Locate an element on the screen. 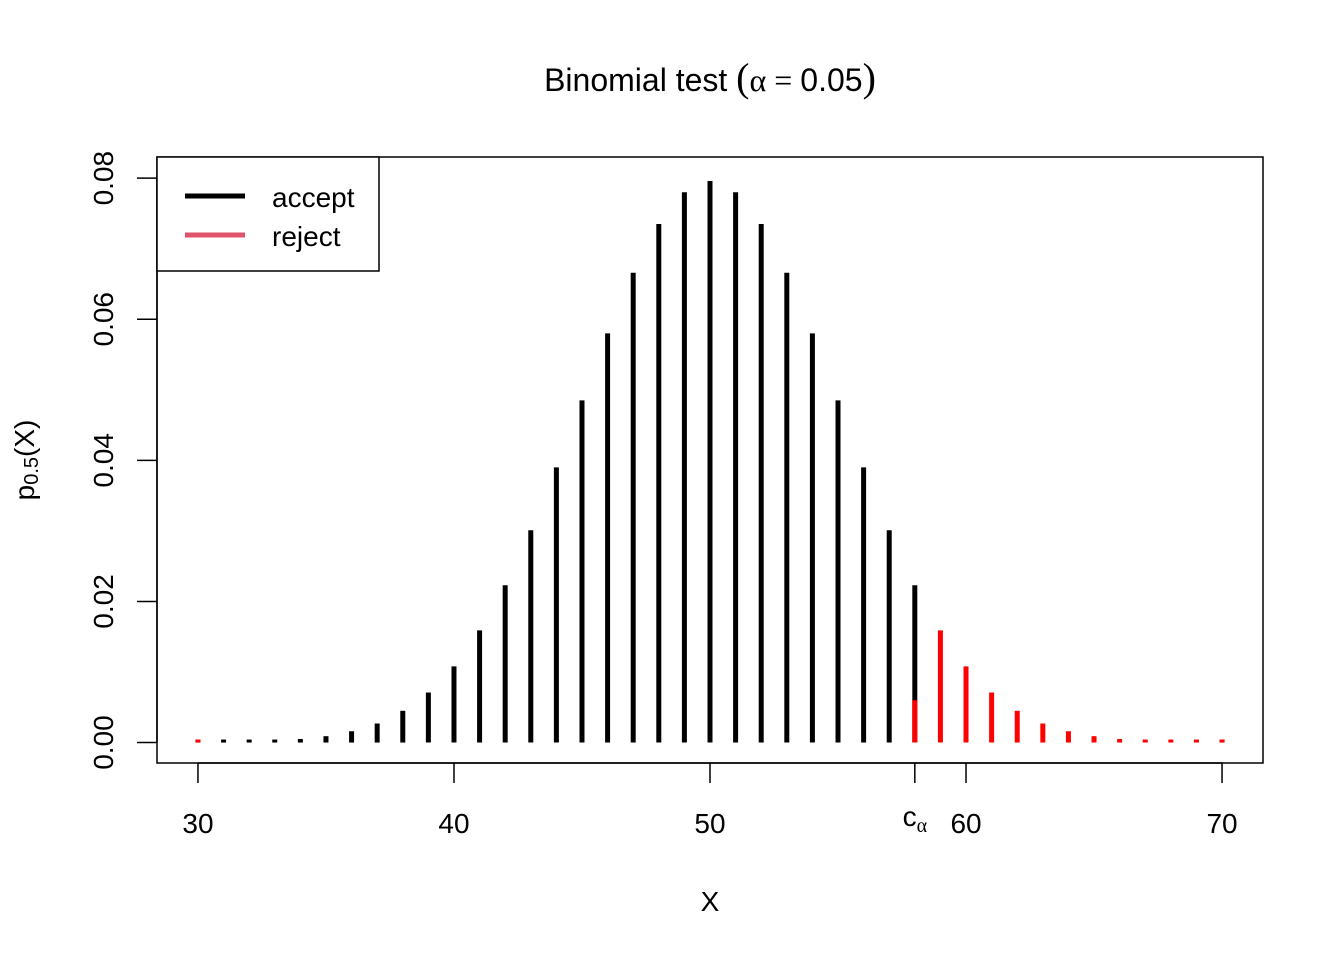  x-axis-label: X is located at coordinates (710, 901).